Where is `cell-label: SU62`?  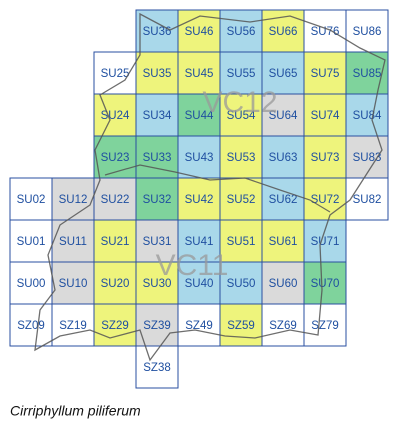 cell-label: SU62 is located at coordinates (283, 200).